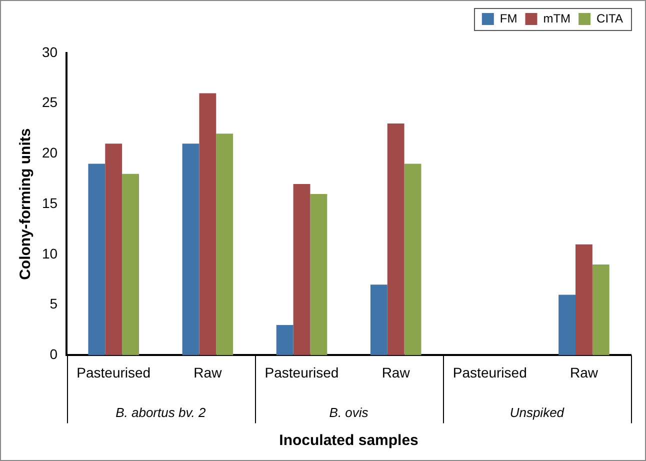 Image resolution: width=646 pixels, height=461 pixels. What do you see at coordinates (54, 304) in the screenshot?
I see `y-tick-label: 5` at bounding box center [54, 304].